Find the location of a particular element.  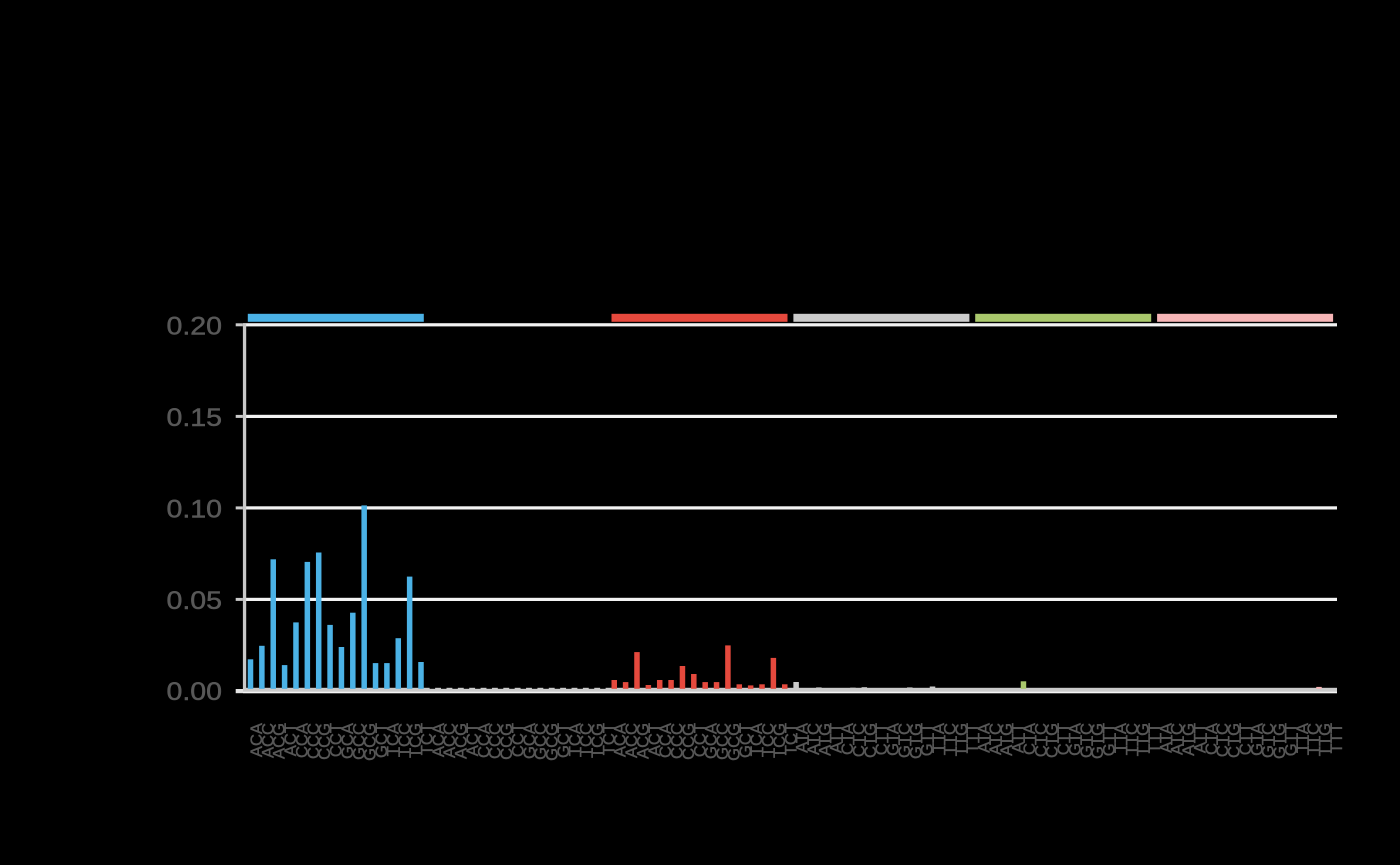

svg-text: 0.15 is located at coordinates (195, 418).